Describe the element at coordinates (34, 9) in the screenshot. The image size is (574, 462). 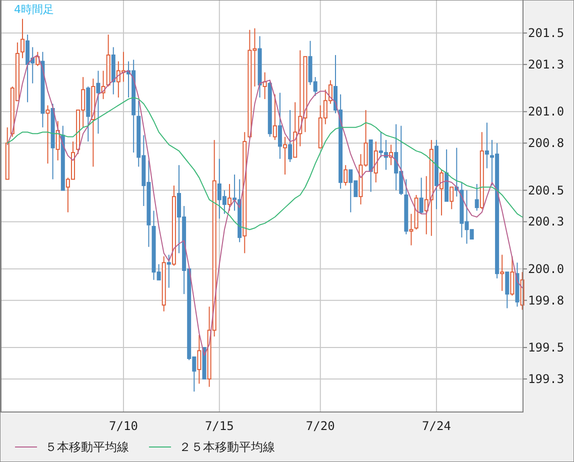
I see `chart-title: 4時間足` at that location.